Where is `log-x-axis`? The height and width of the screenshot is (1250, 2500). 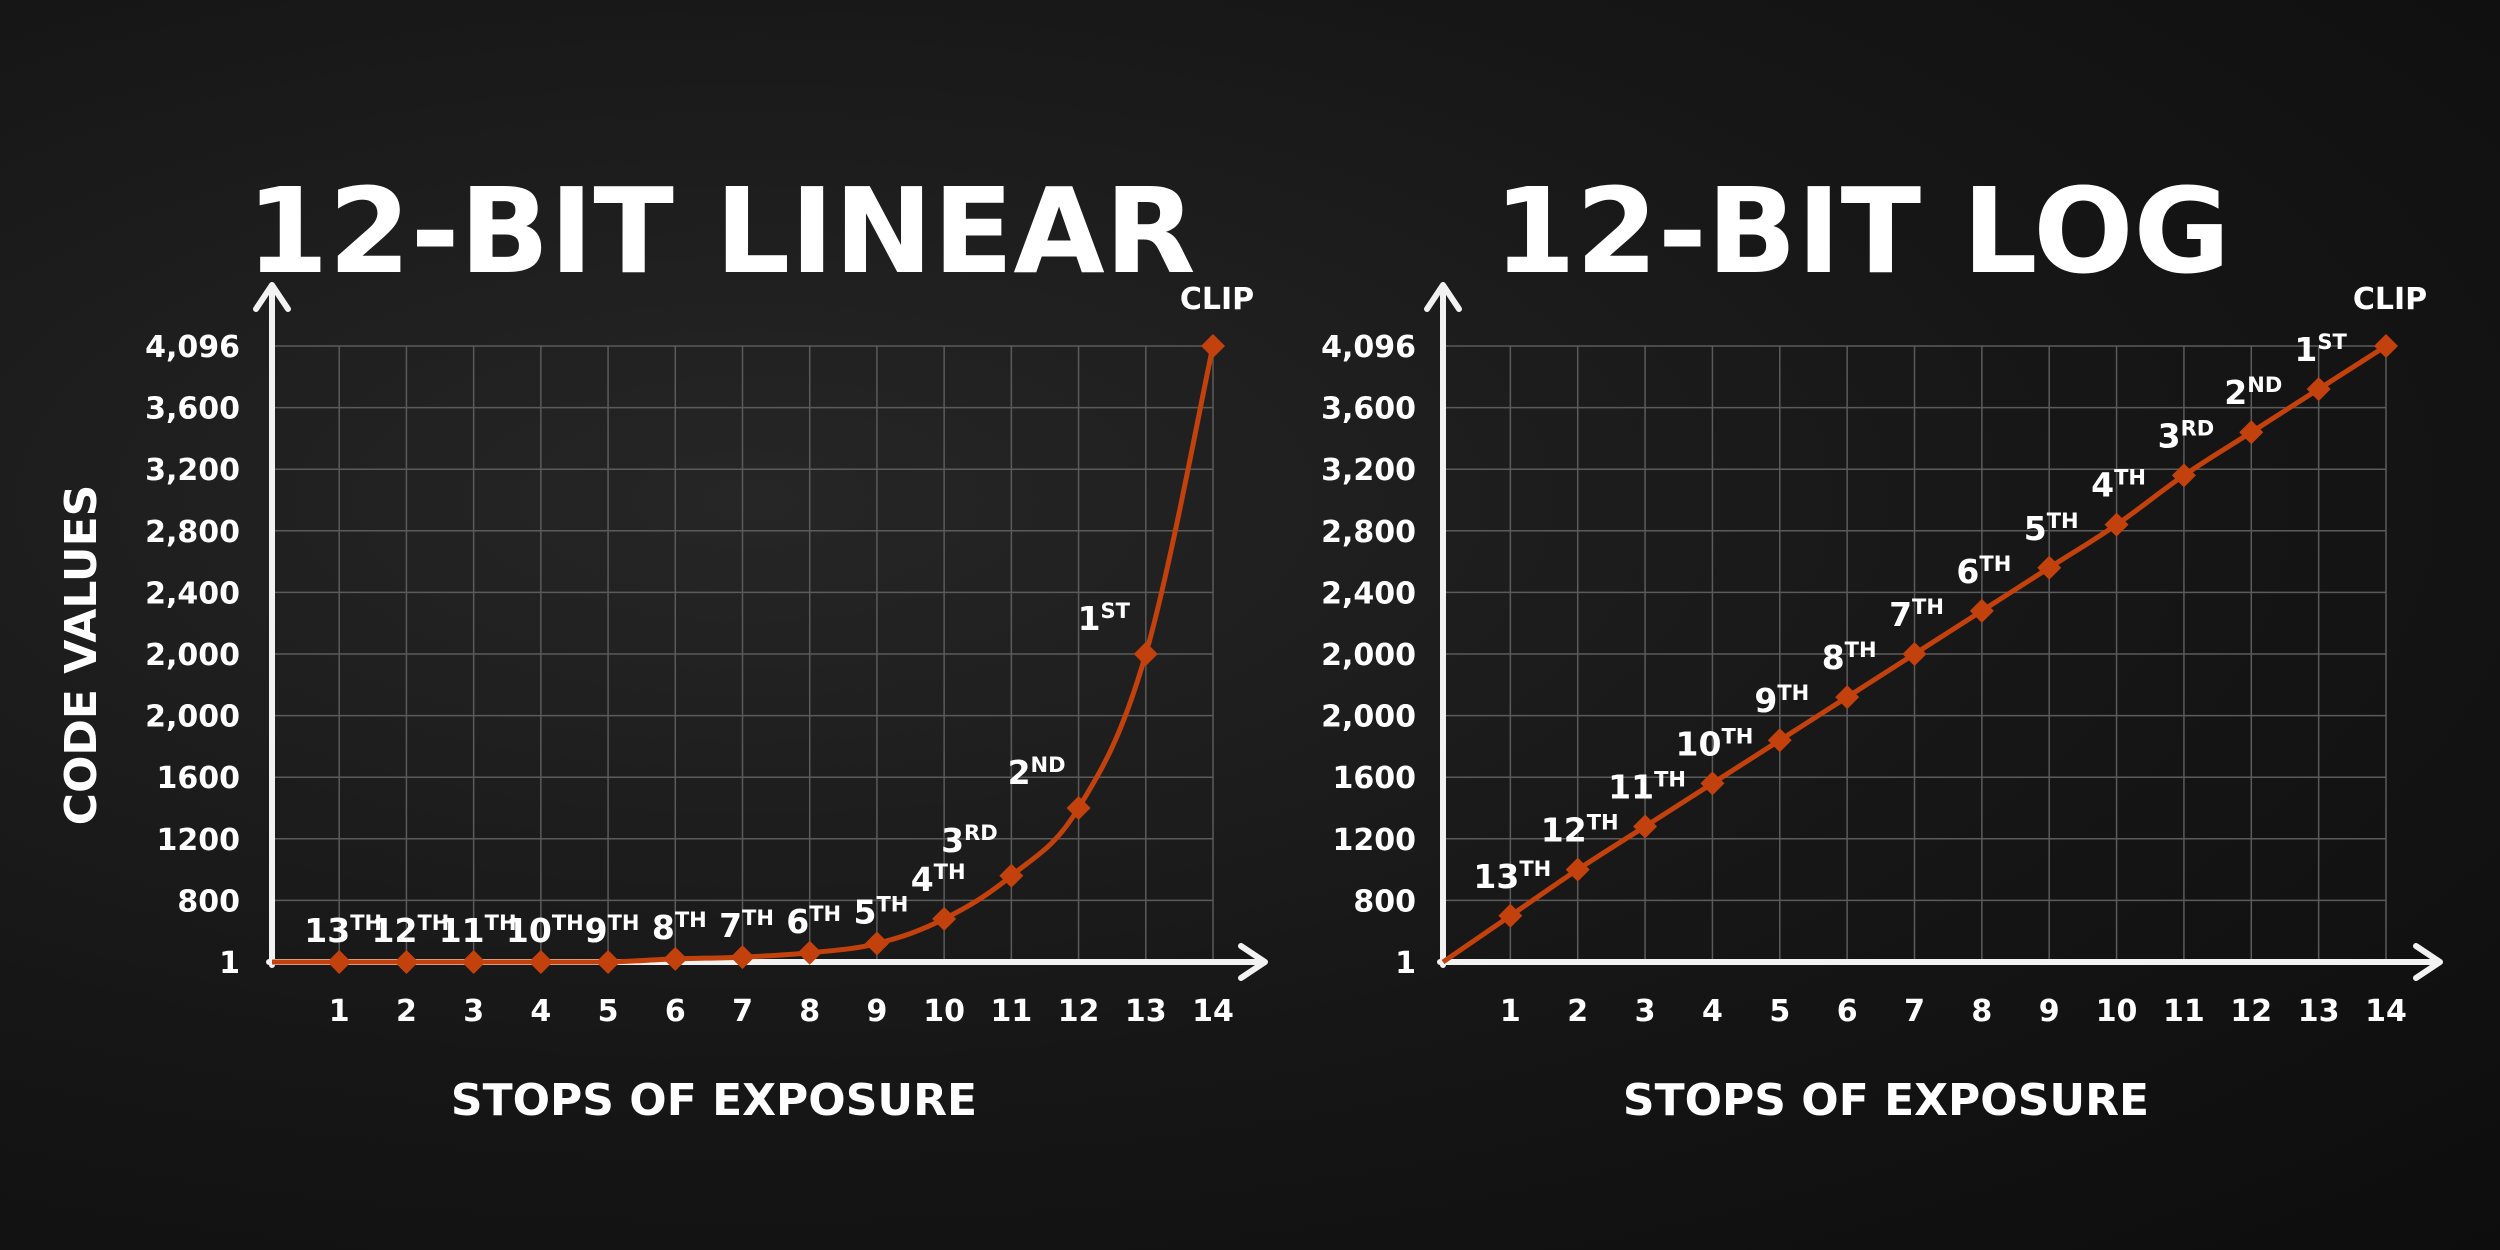 log-x-axis is located at coordinates (1940, 962).